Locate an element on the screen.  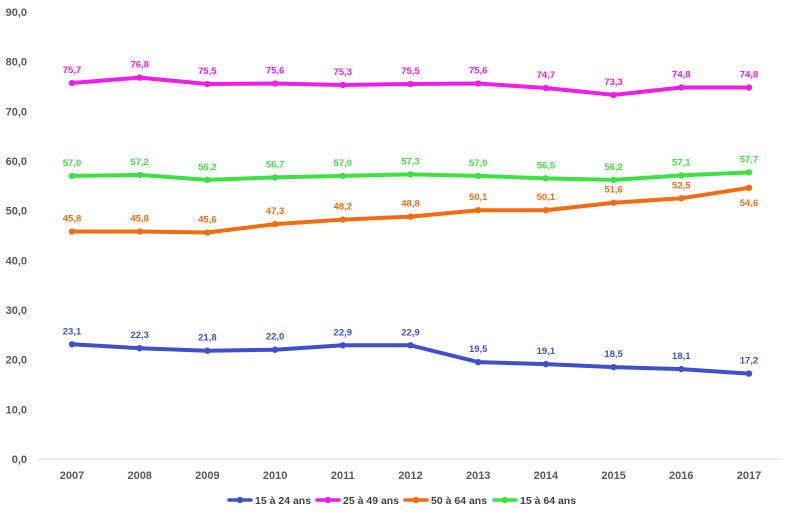
legend-label: 15 à 64 ans is located at coordinates (548, 501).